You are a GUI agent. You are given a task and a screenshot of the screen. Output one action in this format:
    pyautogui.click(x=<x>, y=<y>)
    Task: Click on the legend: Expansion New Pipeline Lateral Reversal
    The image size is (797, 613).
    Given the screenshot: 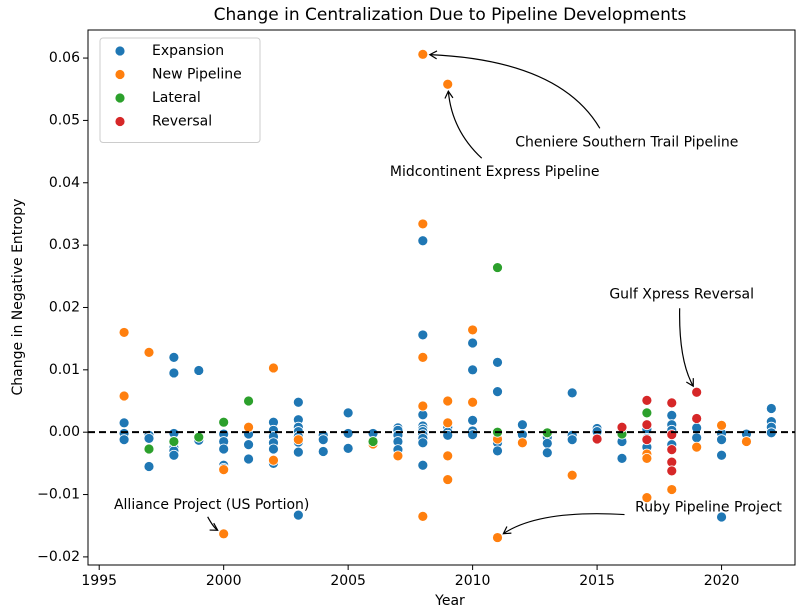 What is the action you would take?
    pyautogui.click(x=180, y=90)
    